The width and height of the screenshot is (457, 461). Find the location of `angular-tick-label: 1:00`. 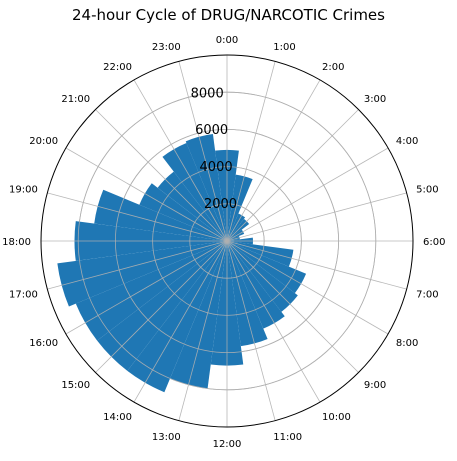

angular-tick-label: 1:00 is located at coordinates (284, 47).